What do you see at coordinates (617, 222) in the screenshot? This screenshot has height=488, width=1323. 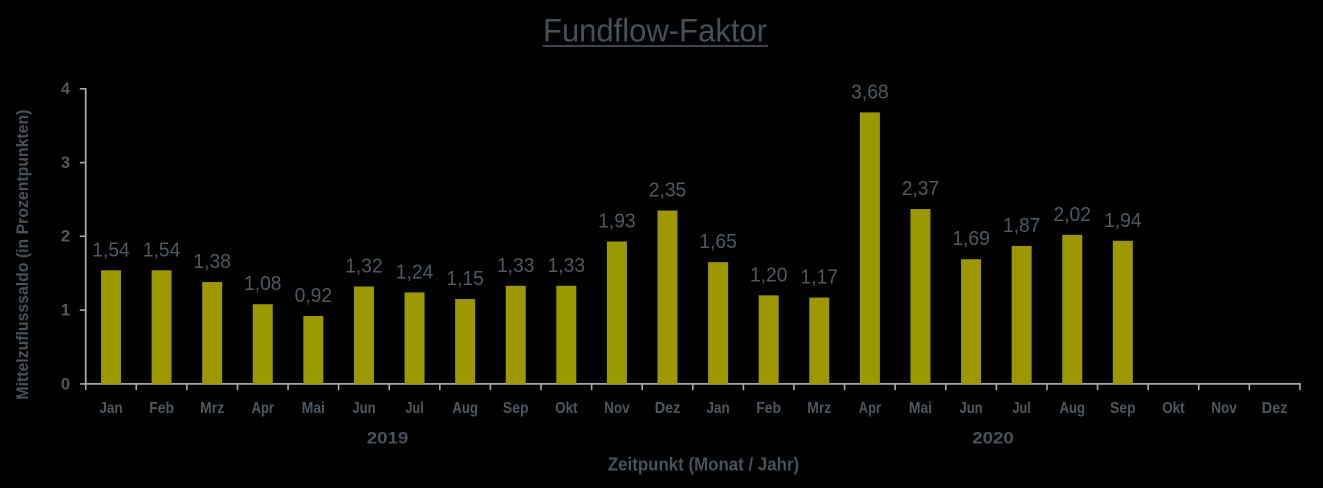 I see `svg-text: 1,93` at bounding box center [617, 222].